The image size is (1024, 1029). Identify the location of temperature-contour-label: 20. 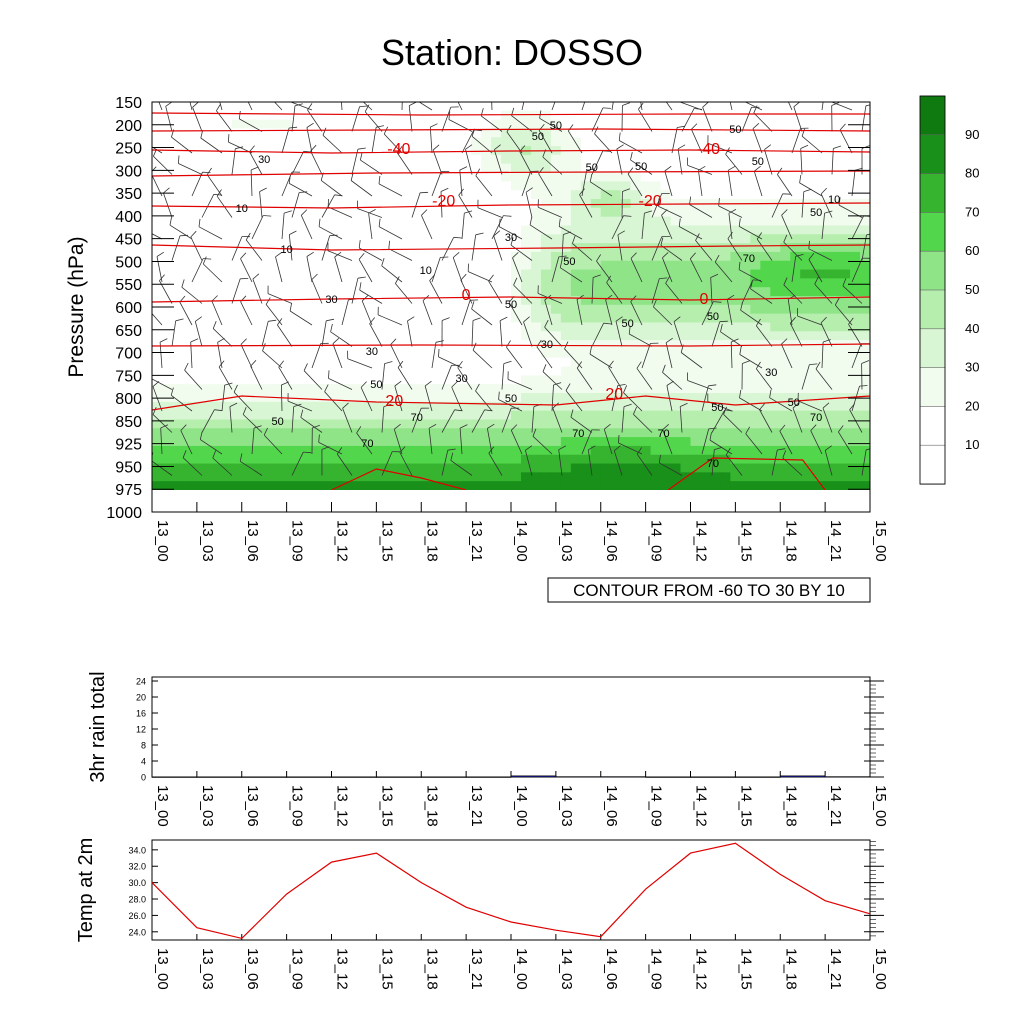
(614, 394).